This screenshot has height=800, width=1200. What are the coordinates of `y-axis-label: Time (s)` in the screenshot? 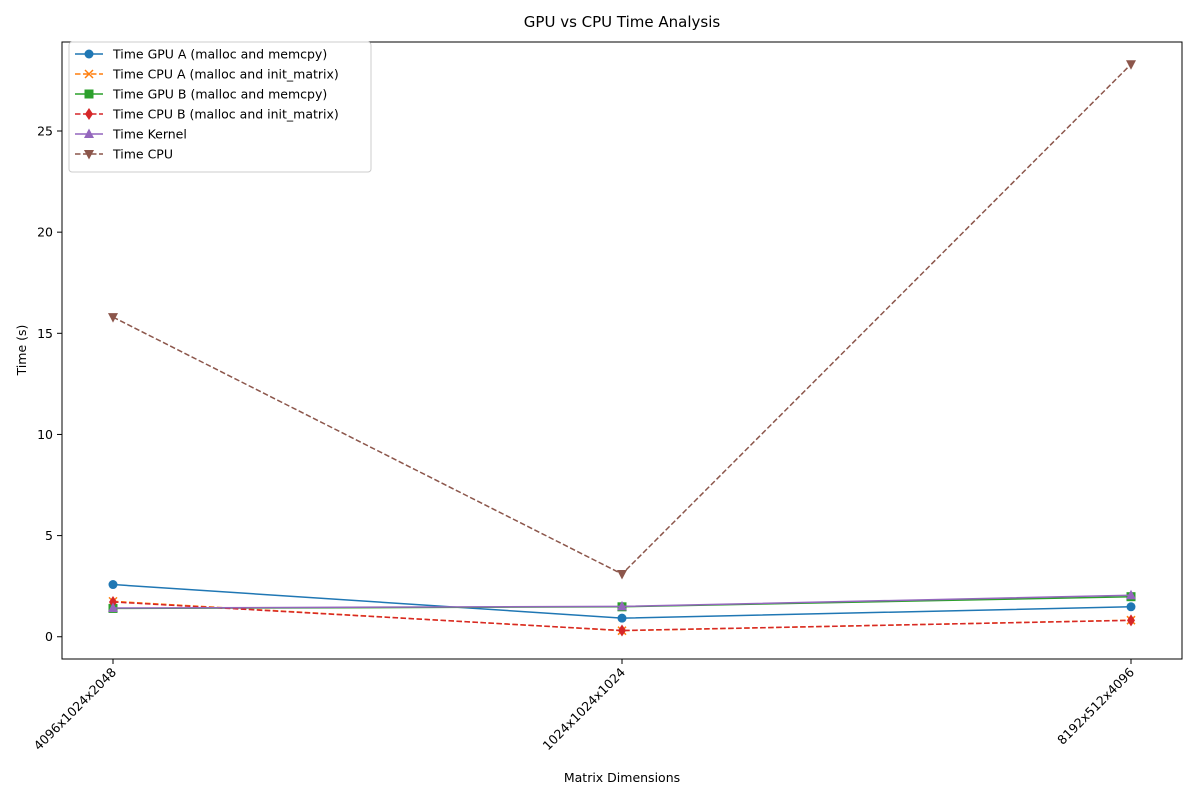 It's located at (21, 351).